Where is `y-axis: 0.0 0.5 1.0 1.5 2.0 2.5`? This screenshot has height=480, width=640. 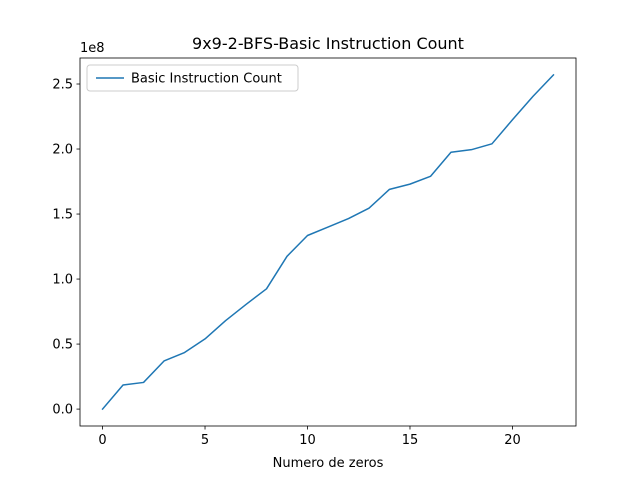
y-axis: 0.0 0.5 1.0 1.5 2.0 2.5 is located at coordinates (66, 248).